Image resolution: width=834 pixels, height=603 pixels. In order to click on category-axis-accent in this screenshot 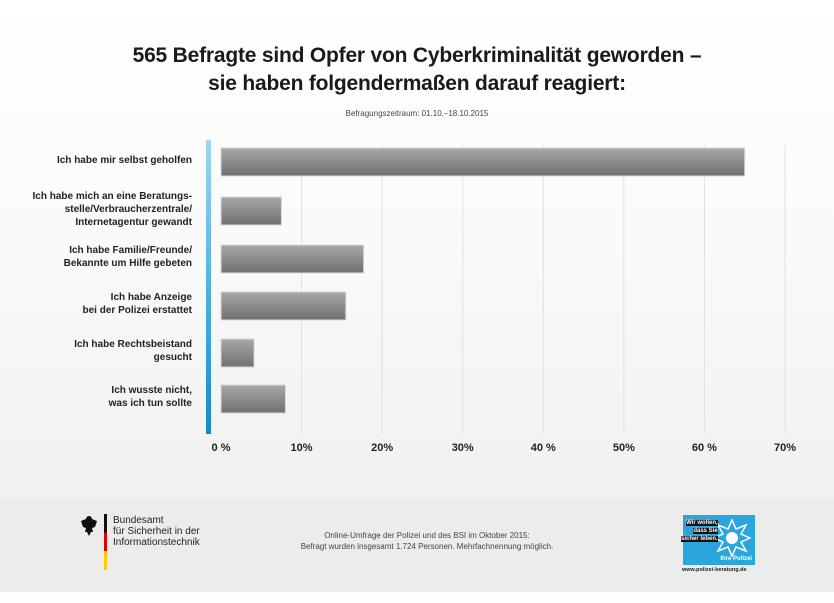, I will do `click(208, 287)`.